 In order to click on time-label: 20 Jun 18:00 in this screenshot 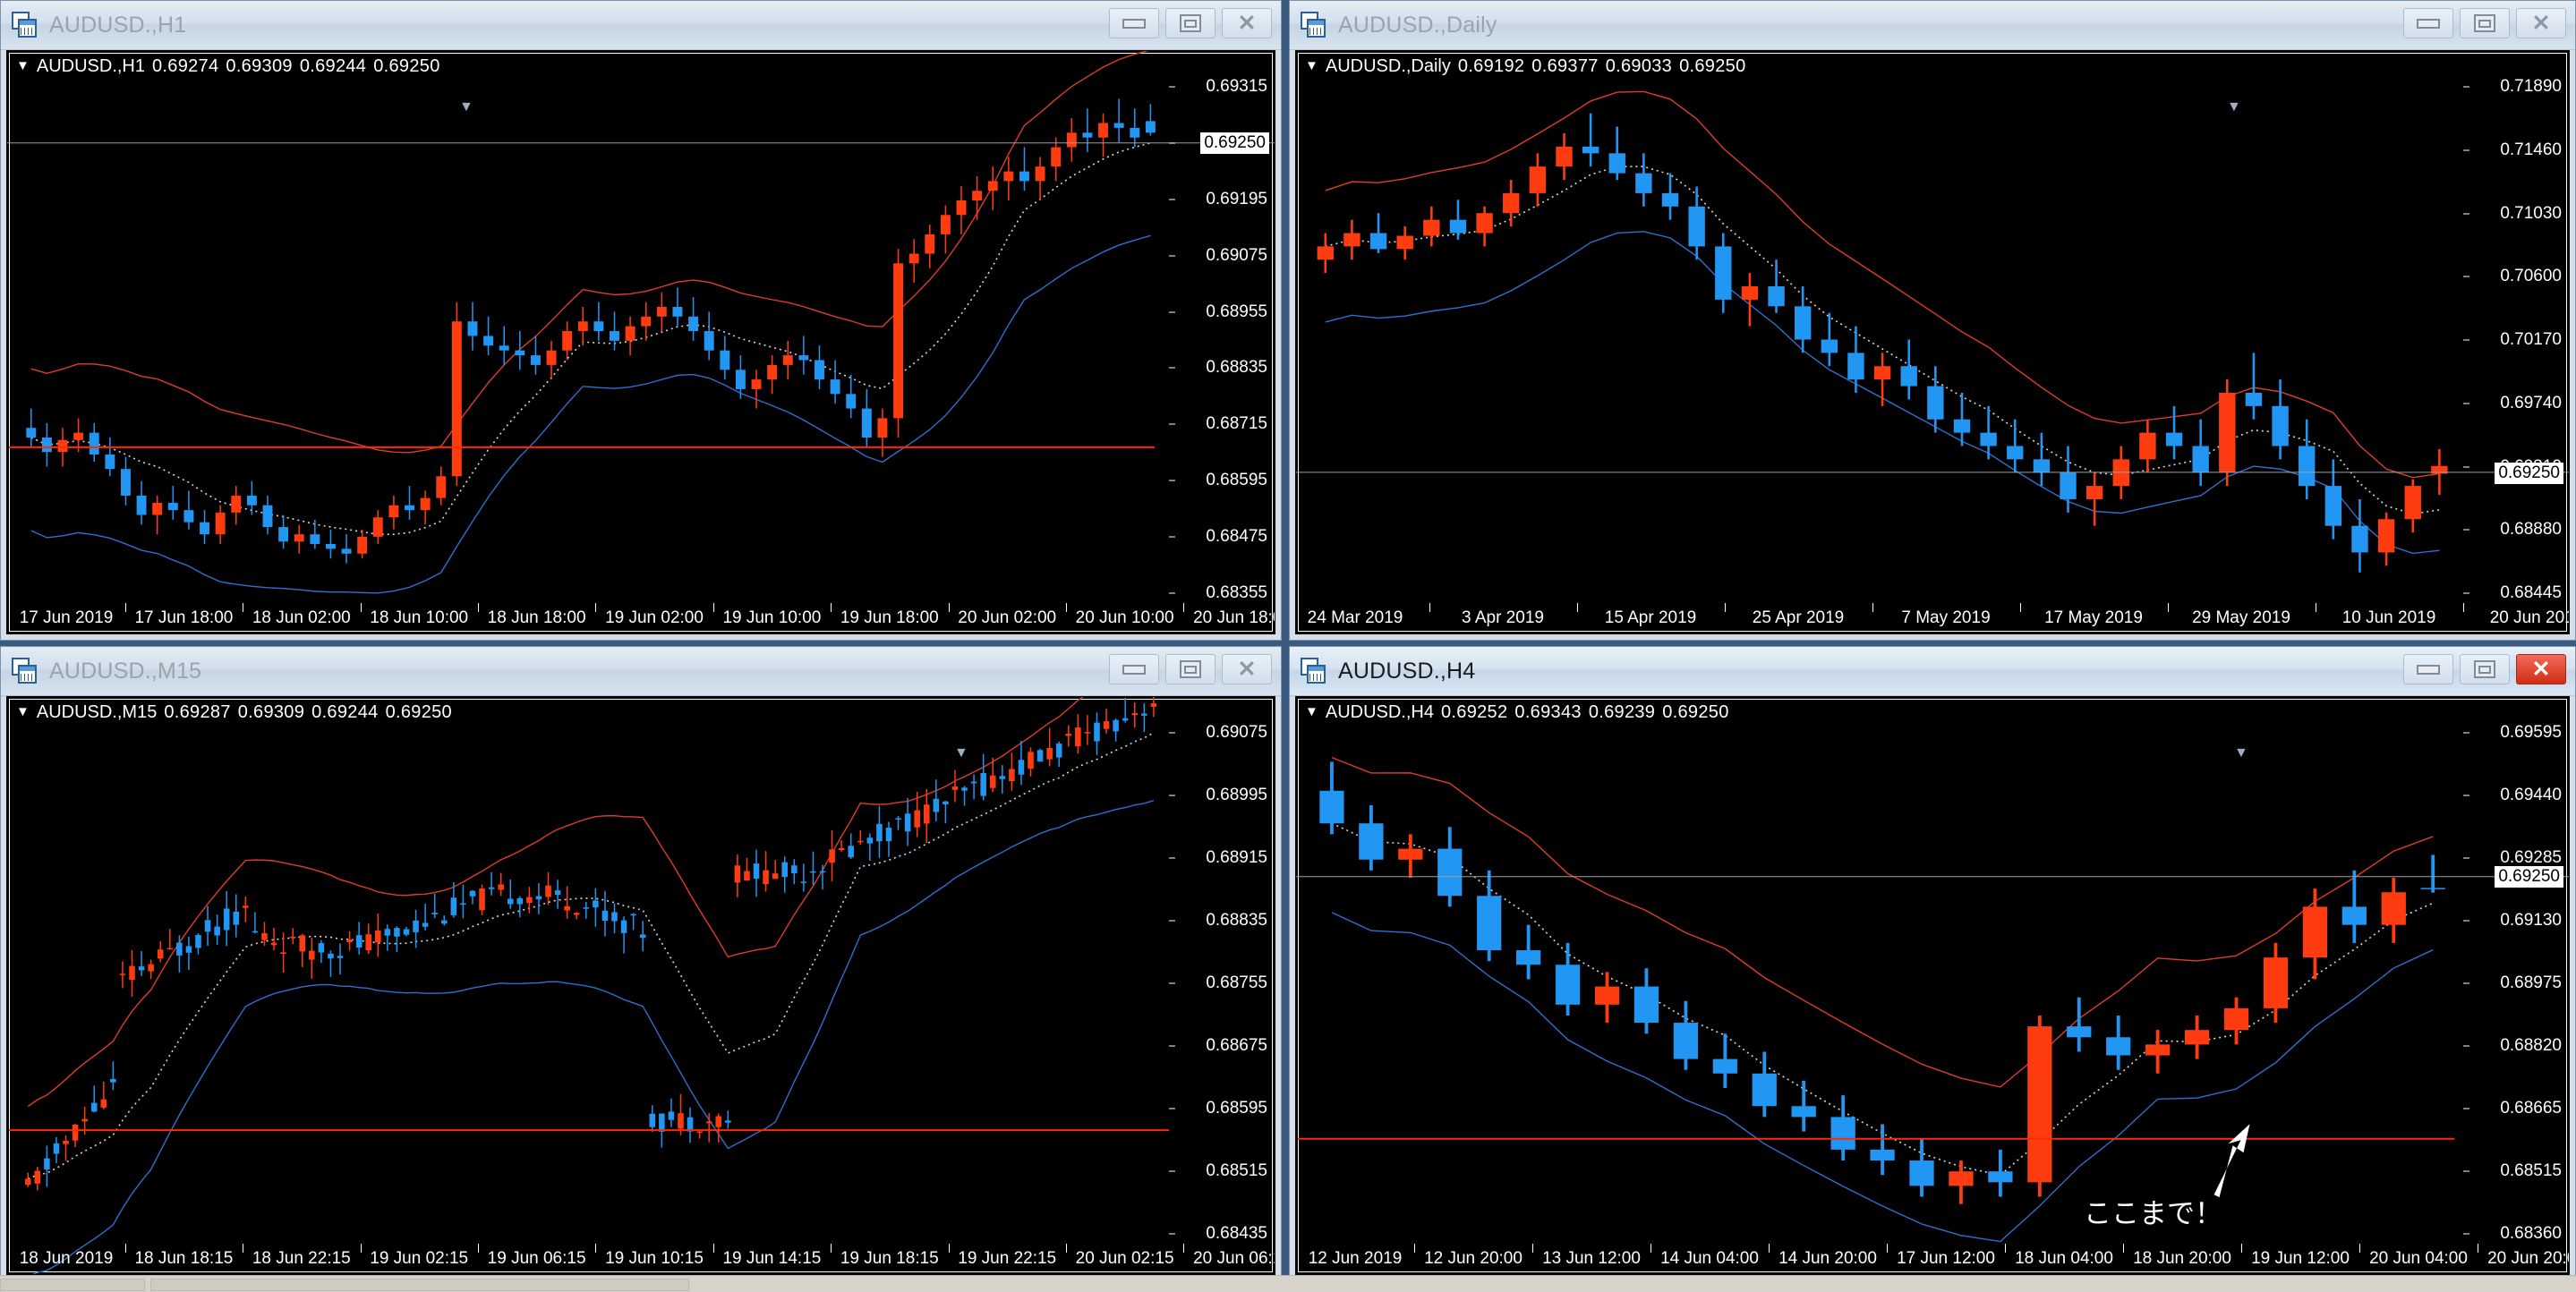, I will do `click(1234, 617)`.